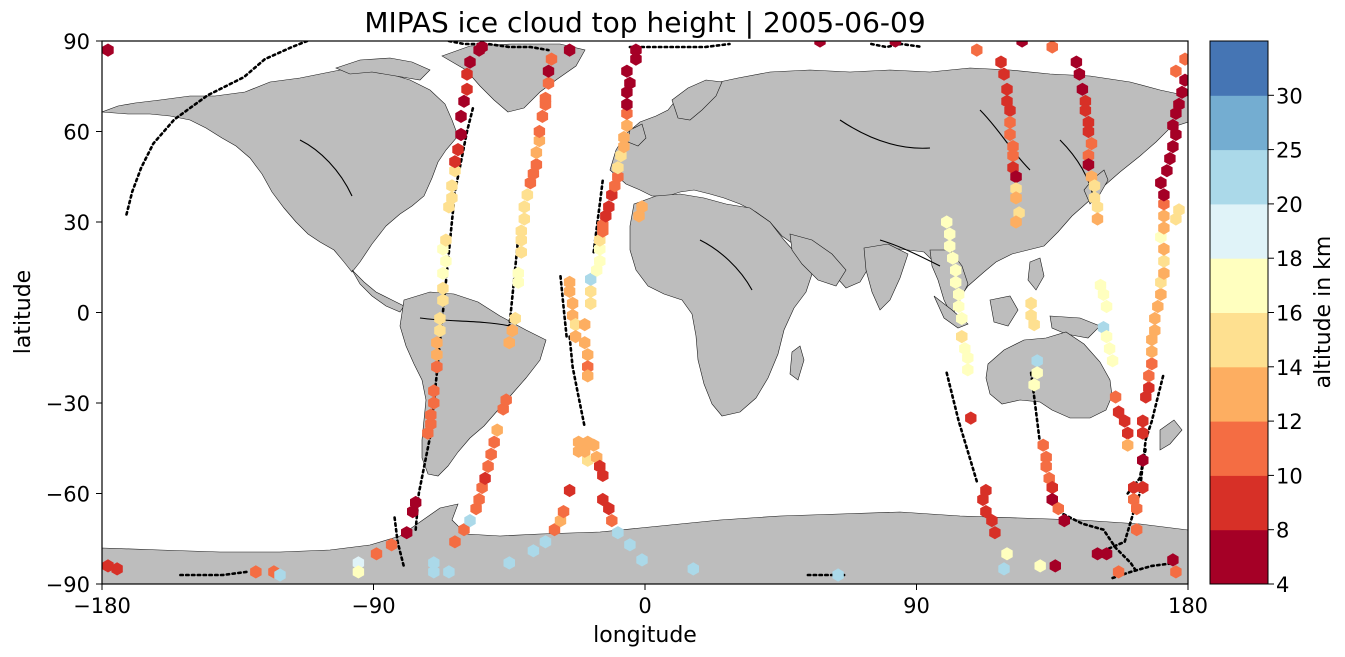 The height and width of the screenshot is (657, 1345). What do you see at coordinates (1289, 422) in the screenshot?
I see `colorbar-tick-label: 12` at bounding box center [1289, 422].